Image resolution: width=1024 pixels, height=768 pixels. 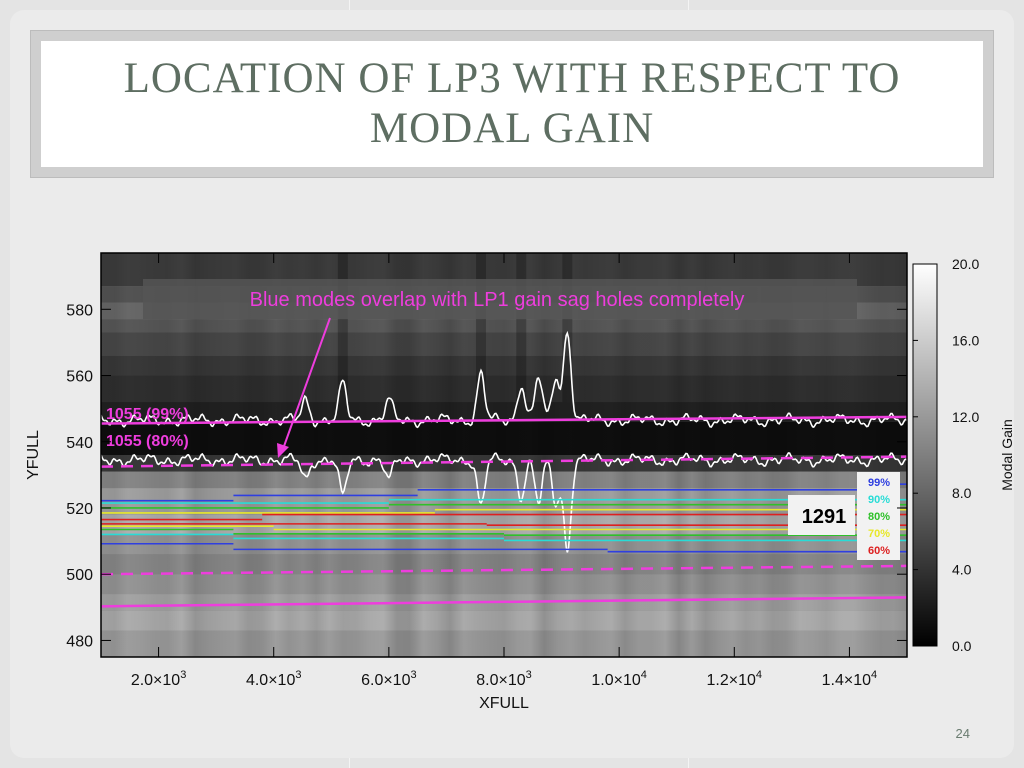 What do you see at coordinates (1007, 455) in the screenshot?
I see `colorbar-label: Modal Gain` at bounding box center [1007, 455].